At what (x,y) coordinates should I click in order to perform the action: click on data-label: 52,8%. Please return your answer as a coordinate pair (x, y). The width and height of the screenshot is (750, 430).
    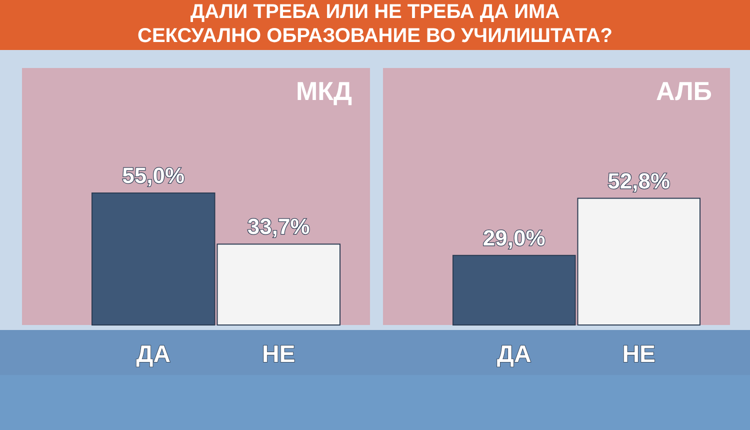
    Looking at the image, I should click on (639, 181).